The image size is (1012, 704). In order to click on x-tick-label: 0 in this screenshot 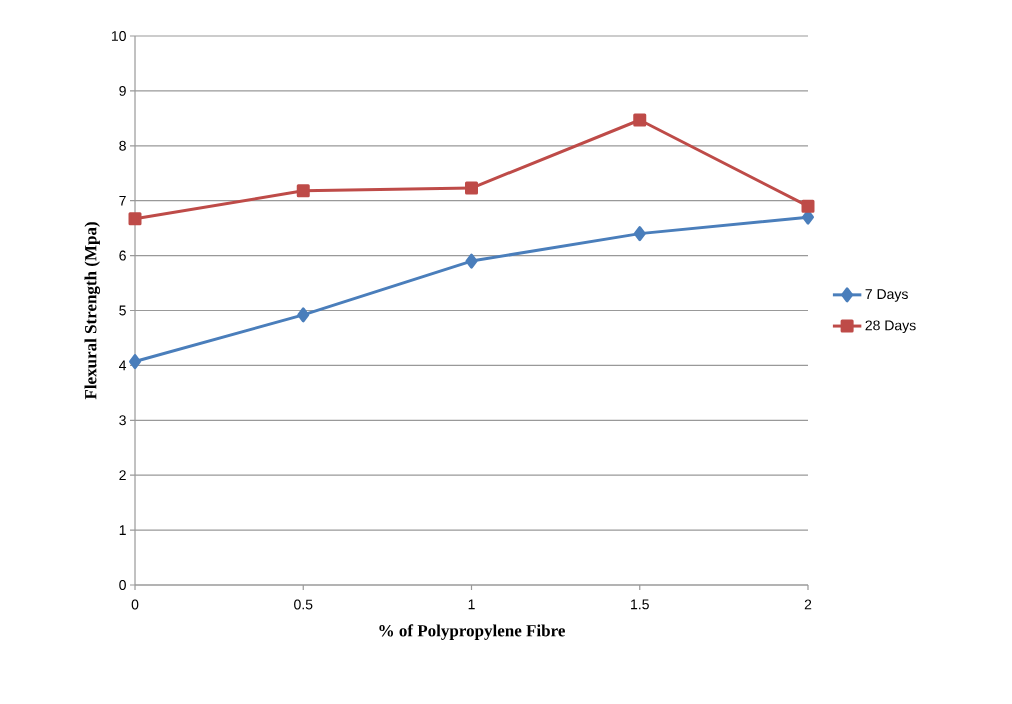, I will do `click(135, 604)`.